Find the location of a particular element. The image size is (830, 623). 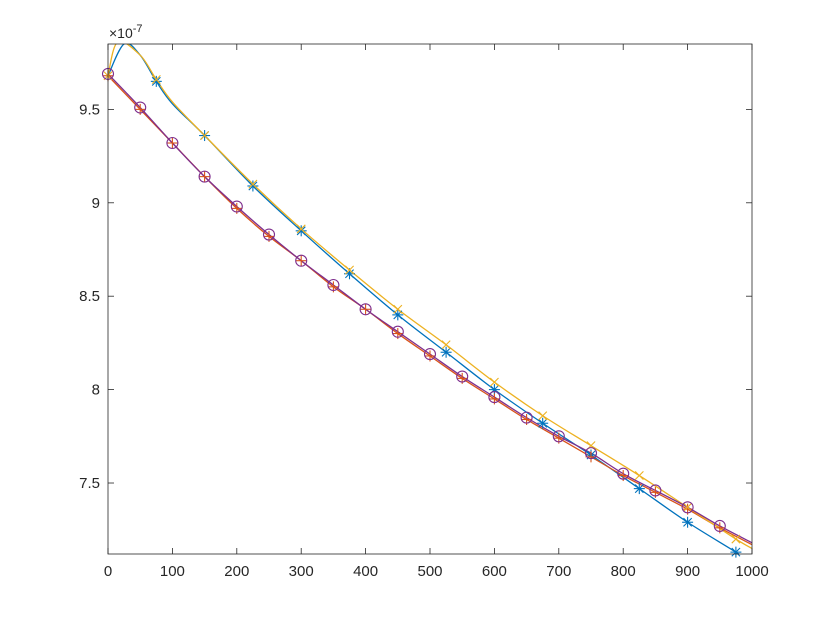

x-tick-label: 100 is located at coordinates (172, 571).